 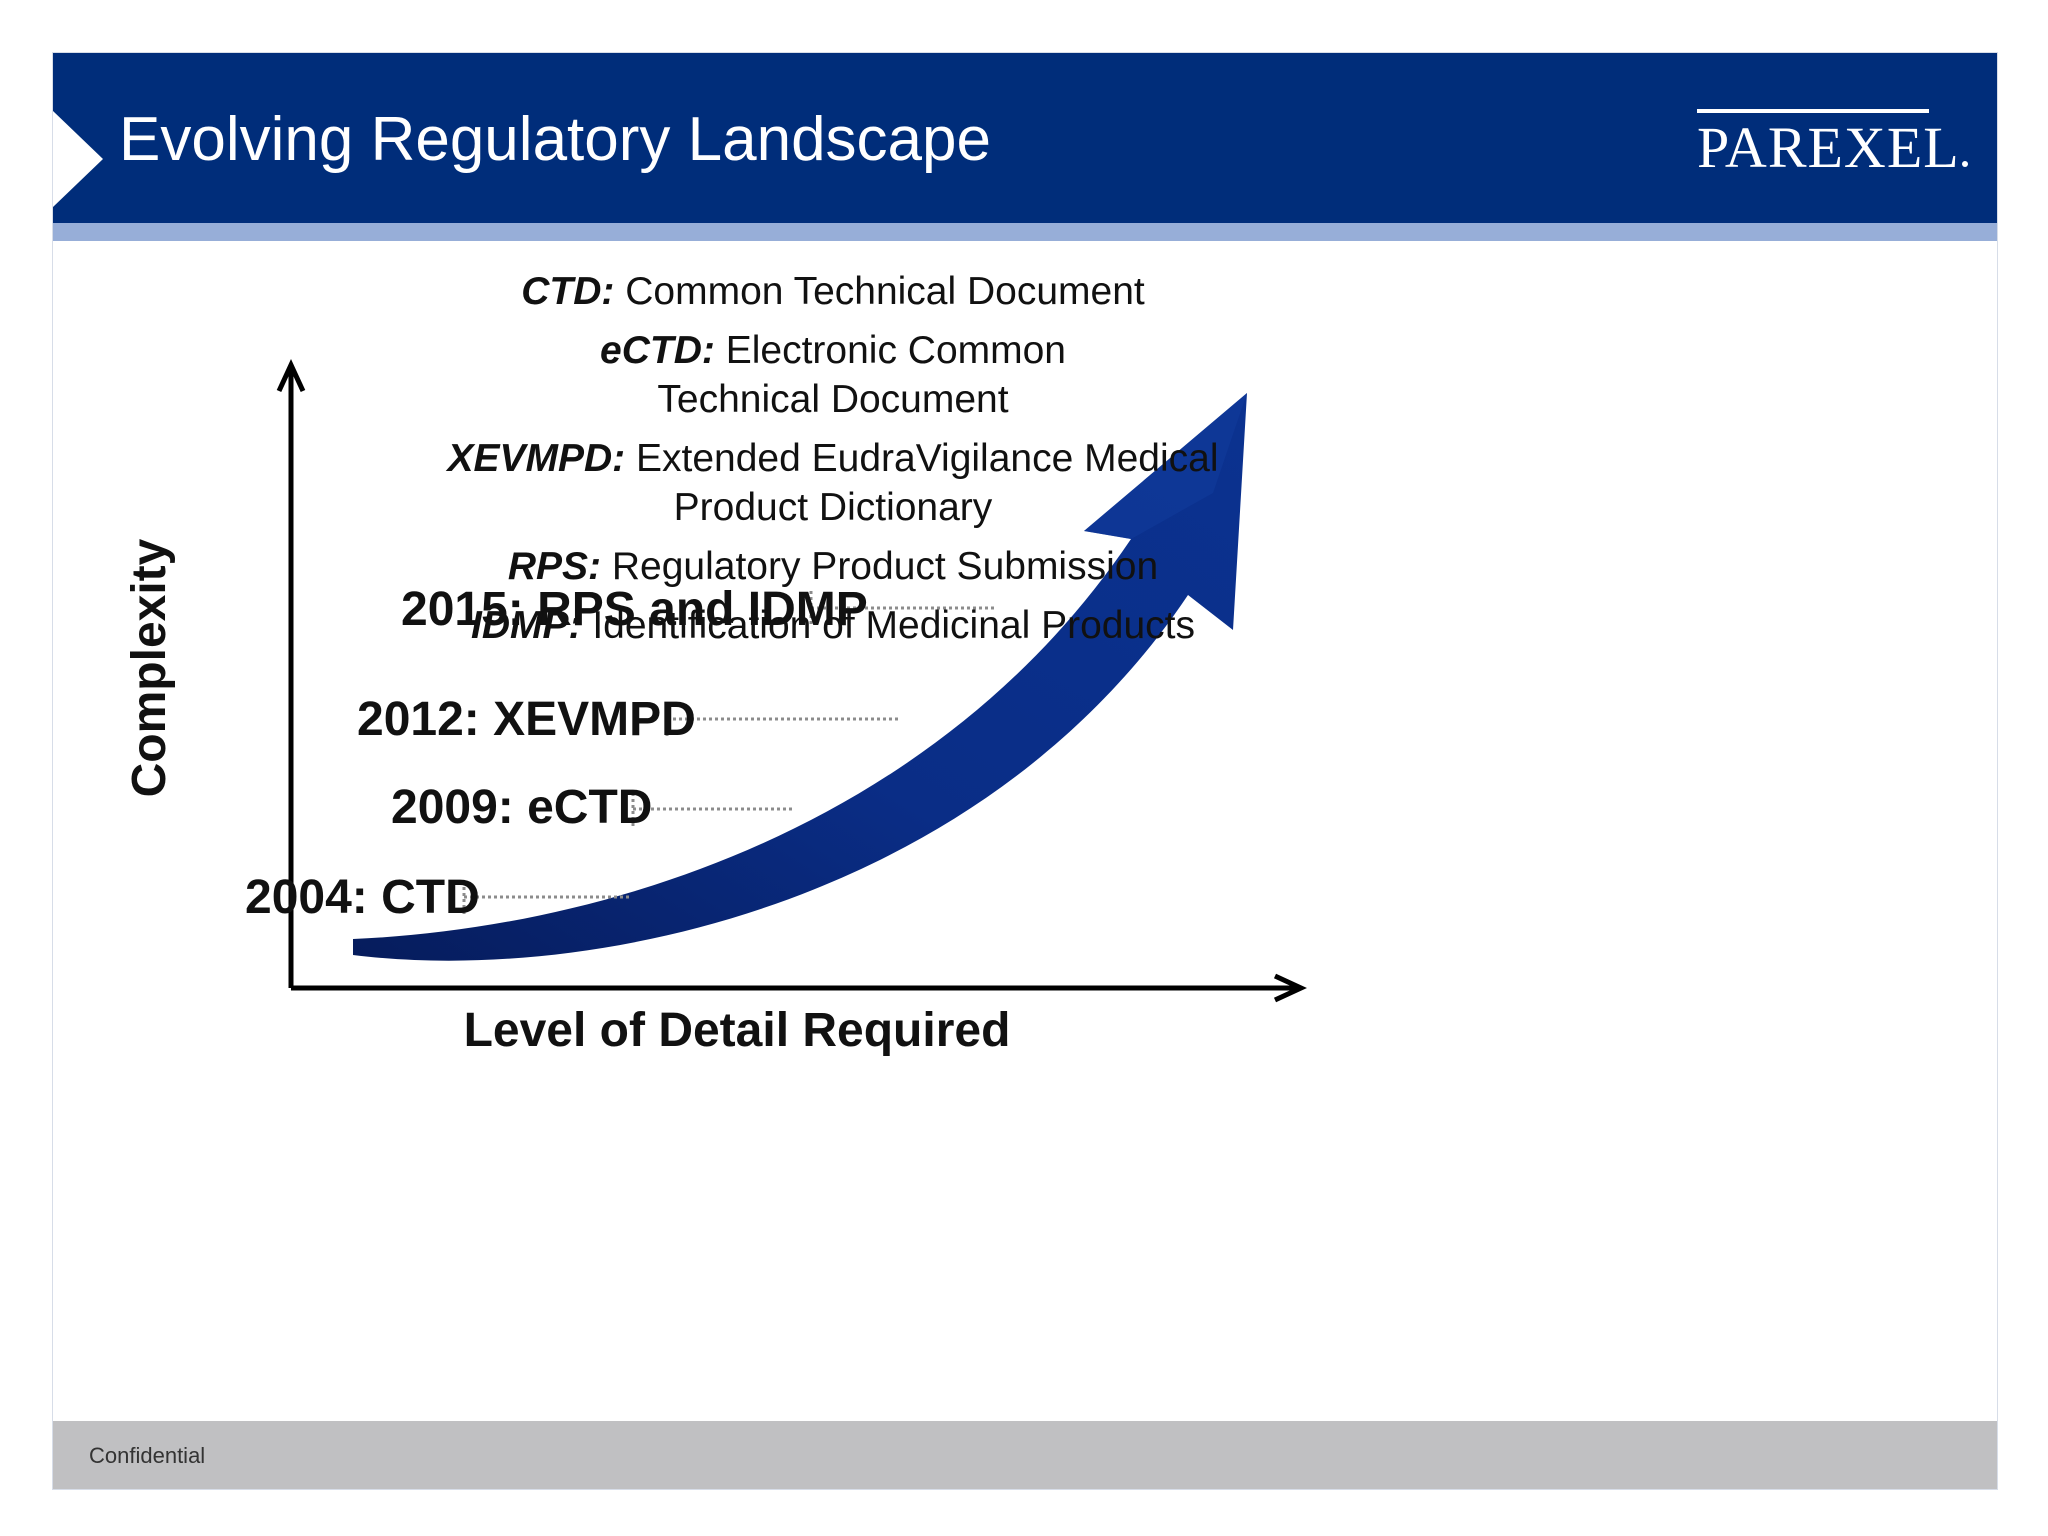 What do you see at coordinates (568, 291) in the screenshot?
I see `definition-term: CTD:` at bounding box center [568, 291].